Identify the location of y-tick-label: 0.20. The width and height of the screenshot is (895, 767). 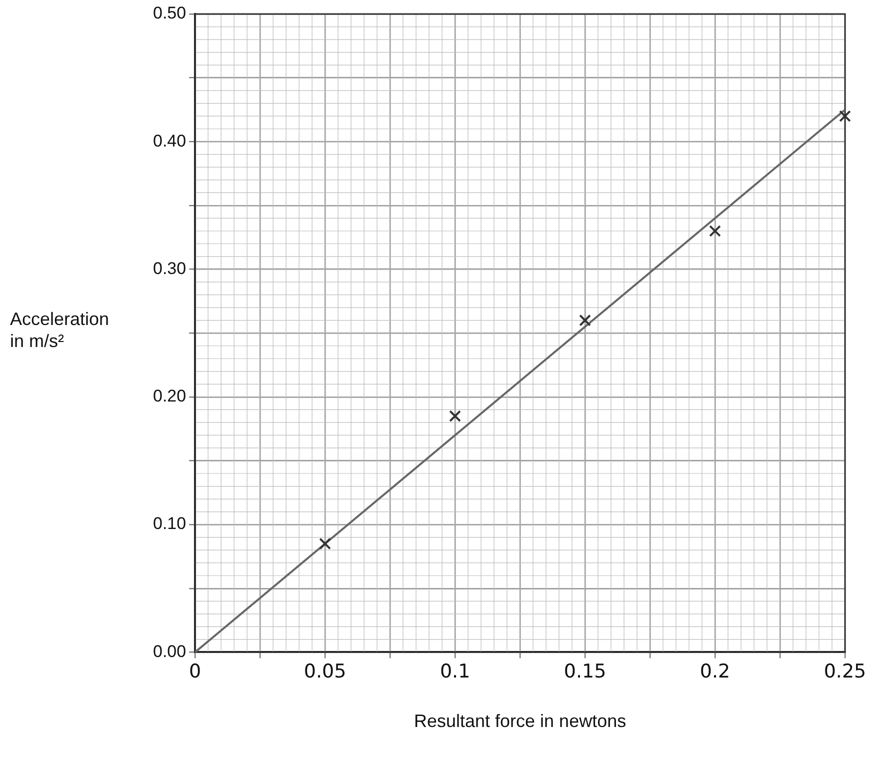
(169, 396).